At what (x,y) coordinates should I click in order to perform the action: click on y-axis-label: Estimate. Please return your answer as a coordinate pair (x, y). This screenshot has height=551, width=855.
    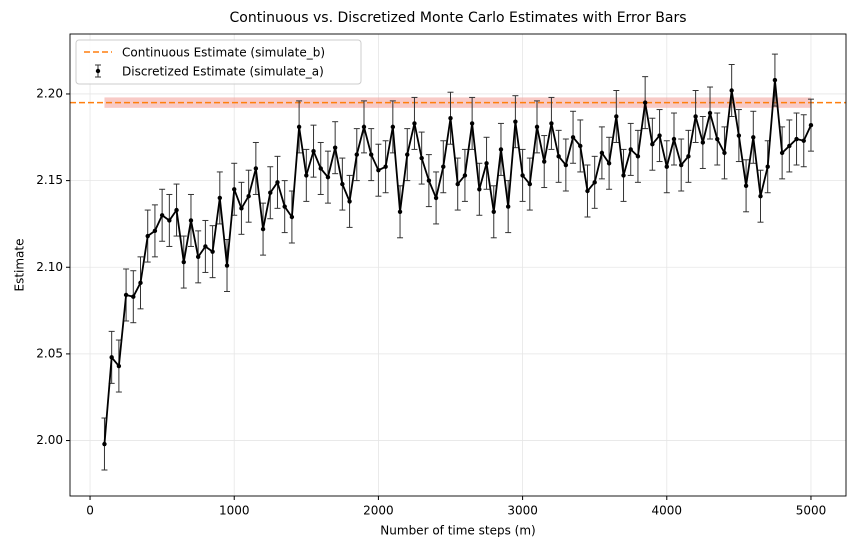
    Looking at the image, I should click on (20, 264).